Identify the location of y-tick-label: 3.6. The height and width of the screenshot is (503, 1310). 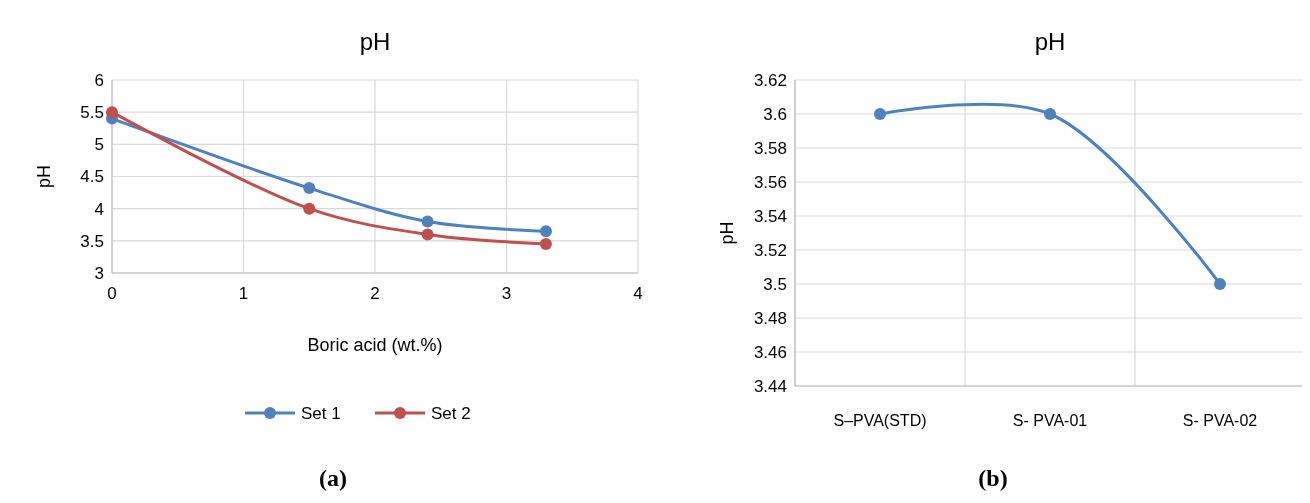
(775, 114).